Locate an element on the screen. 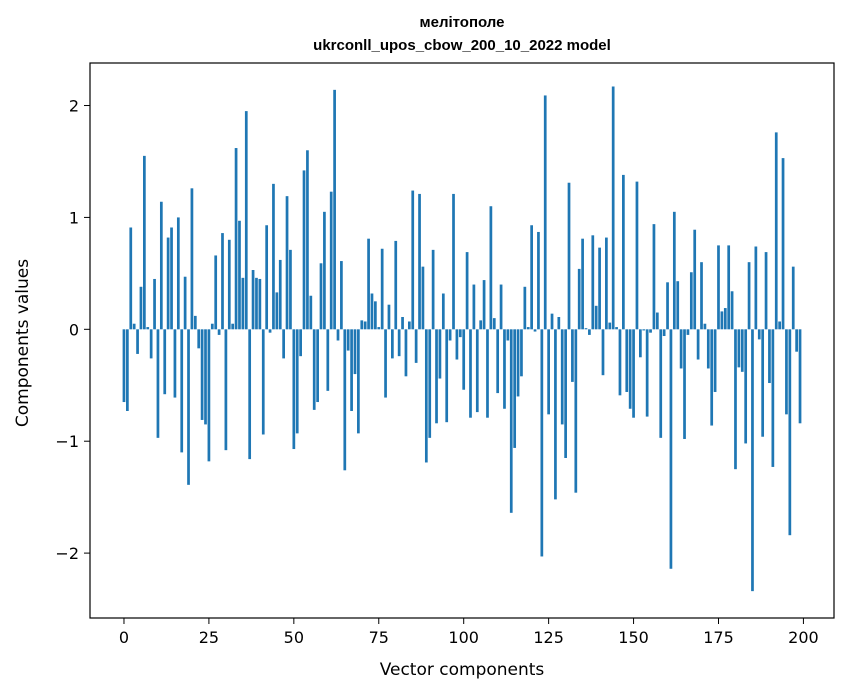 The image size is (847, 696). chart-title: мелітополе is located at coordinates (462, 22).